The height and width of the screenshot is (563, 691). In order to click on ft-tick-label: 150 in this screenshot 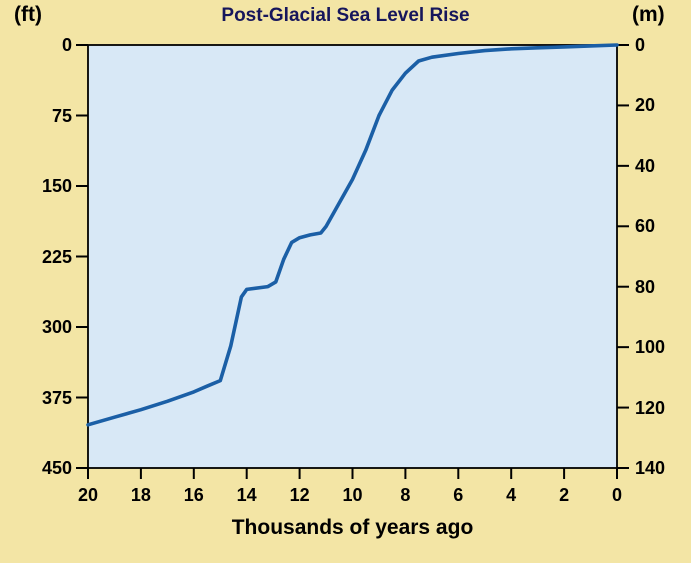, I will do `click(56, 186)`.